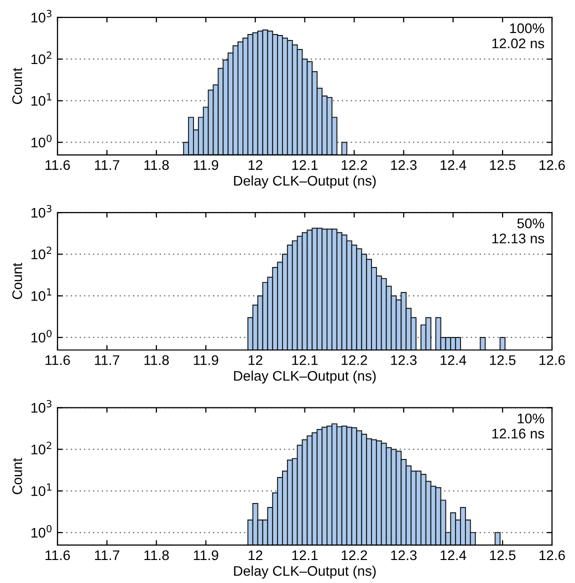 This screenshot has height=583, width=575. What do you see at coordinates (527, 28) in the screenshot?
I see `annotation: 100%` at bounding box center [527, 28].